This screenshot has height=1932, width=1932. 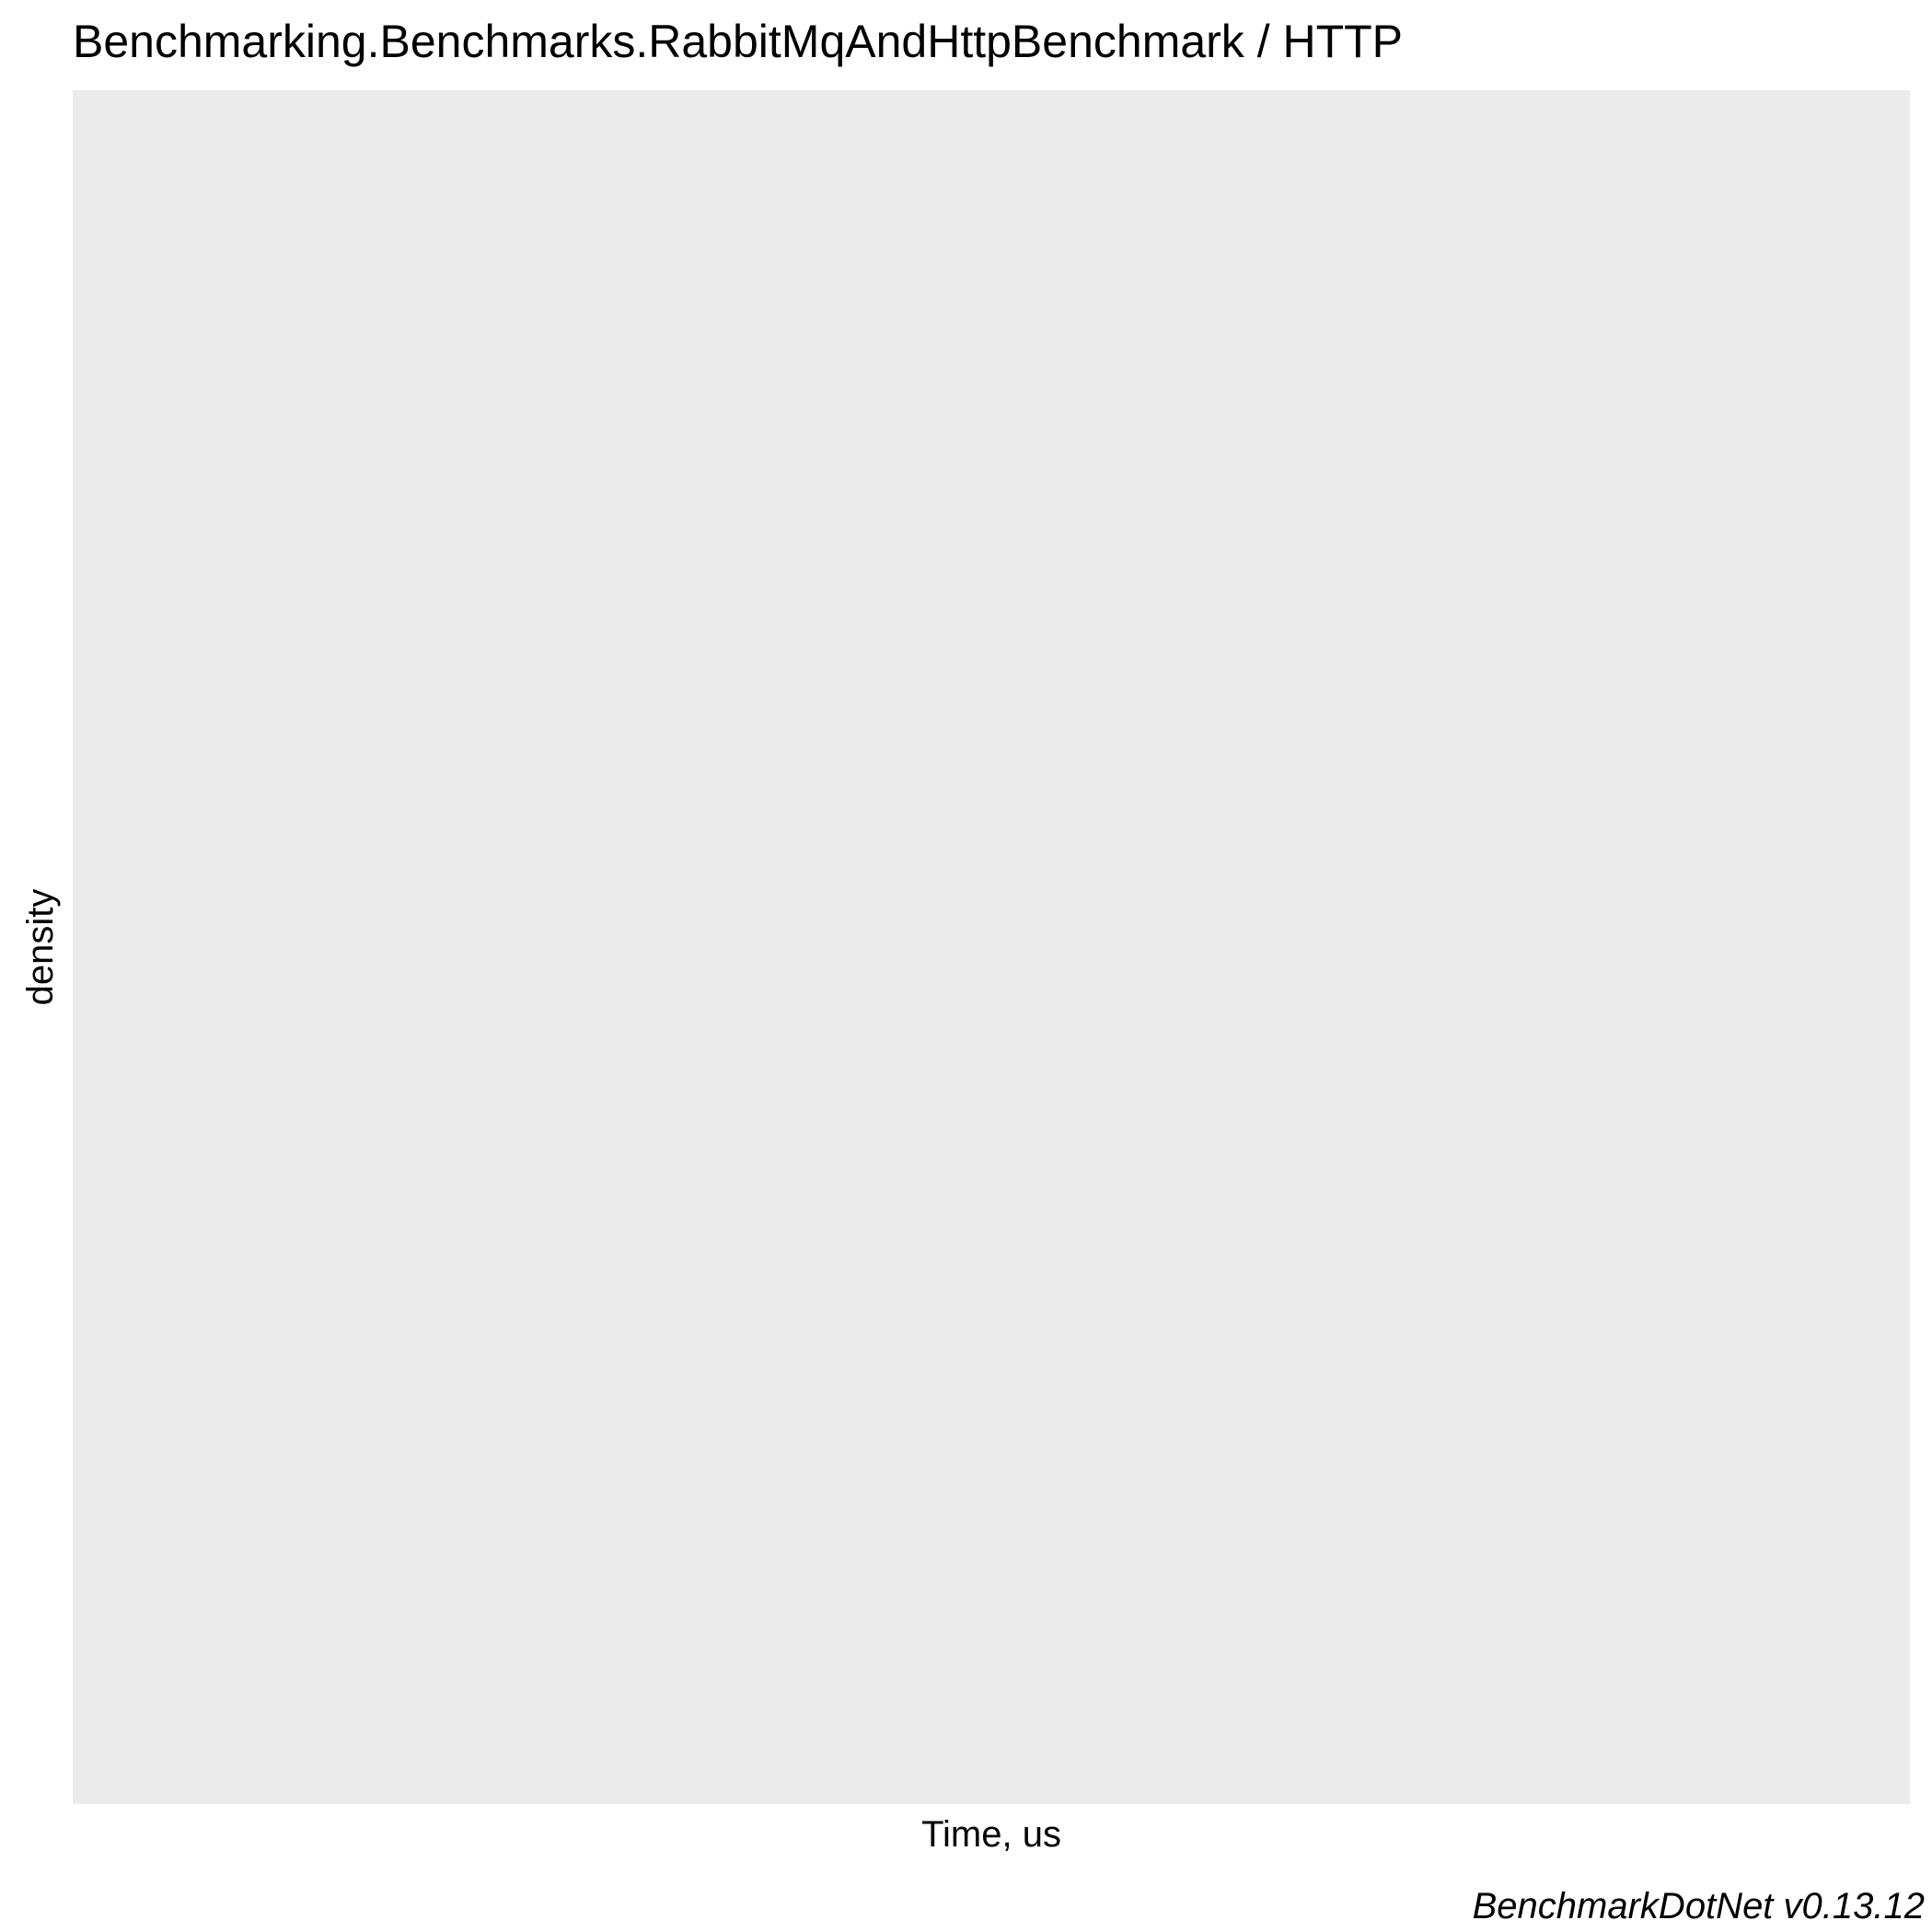 I want to click on chart-caption: BenchmarkDotNet v0.13.12, so click(x=1699, y=1906).